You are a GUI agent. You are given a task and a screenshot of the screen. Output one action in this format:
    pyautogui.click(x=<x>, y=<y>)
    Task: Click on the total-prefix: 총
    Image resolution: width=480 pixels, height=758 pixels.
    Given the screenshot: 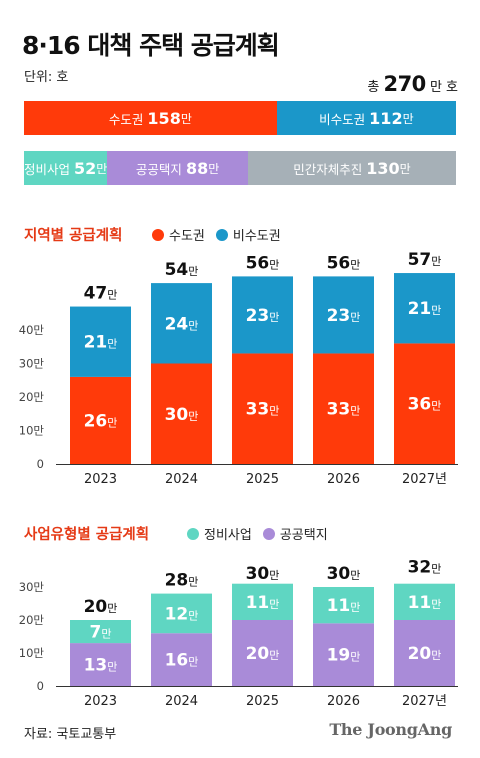 What is the action you would take?
    pyautogui.click(x=373, y=87)
    